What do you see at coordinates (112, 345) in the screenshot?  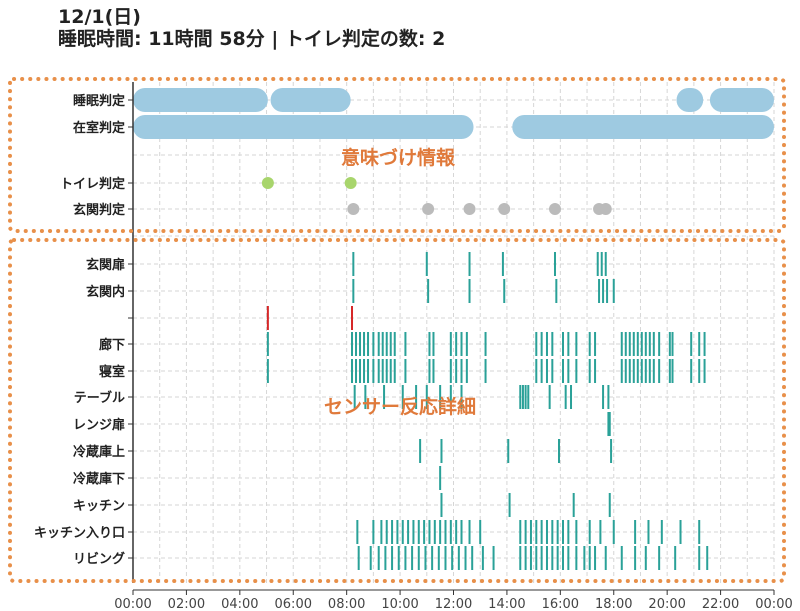 I see `row-label: 廊下` at bounding box center [112, 345].